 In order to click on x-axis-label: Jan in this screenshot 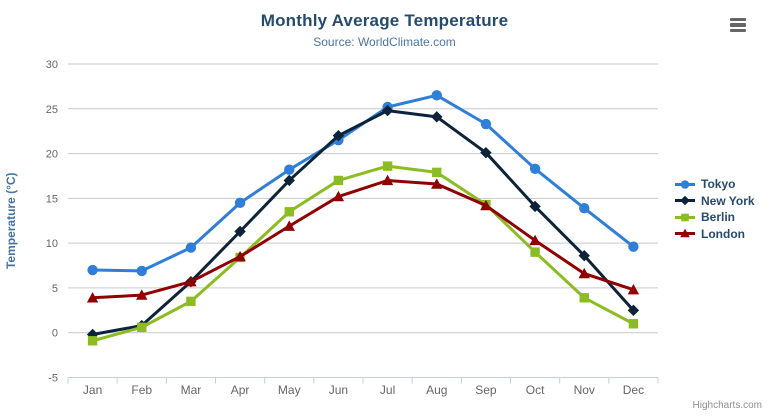, I will do `click(92, 390)`.